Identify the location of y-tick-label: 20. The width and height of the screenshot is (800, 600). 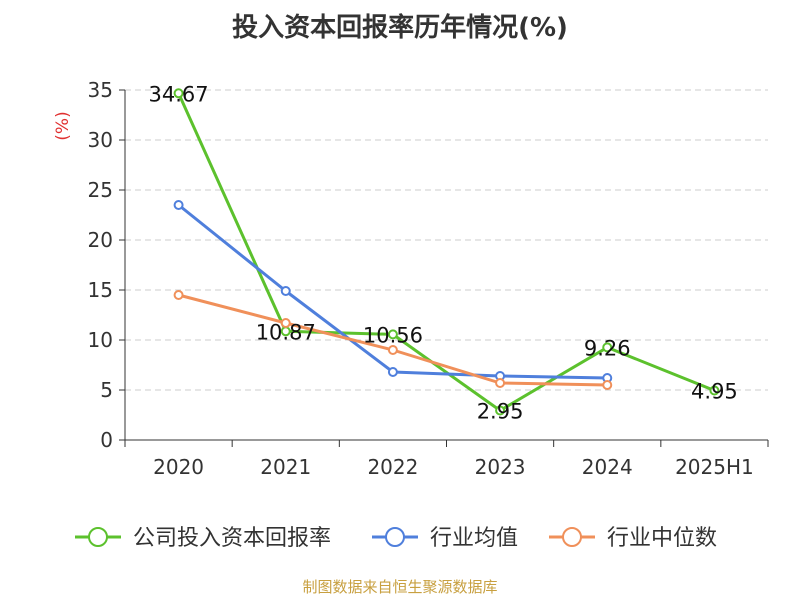
(100, 240).